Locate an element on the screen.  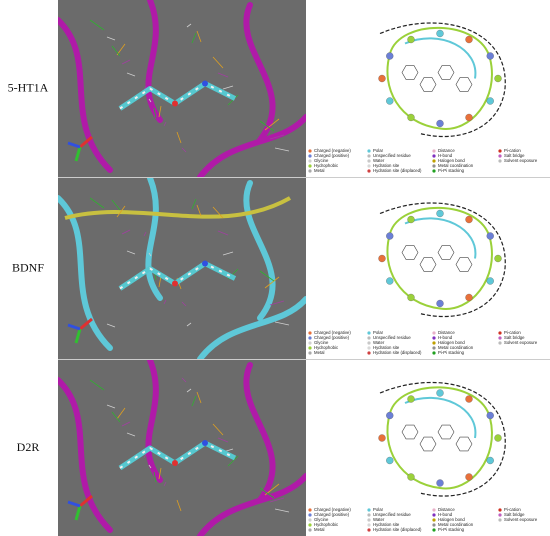
ring is located at coordinates (446, 252).